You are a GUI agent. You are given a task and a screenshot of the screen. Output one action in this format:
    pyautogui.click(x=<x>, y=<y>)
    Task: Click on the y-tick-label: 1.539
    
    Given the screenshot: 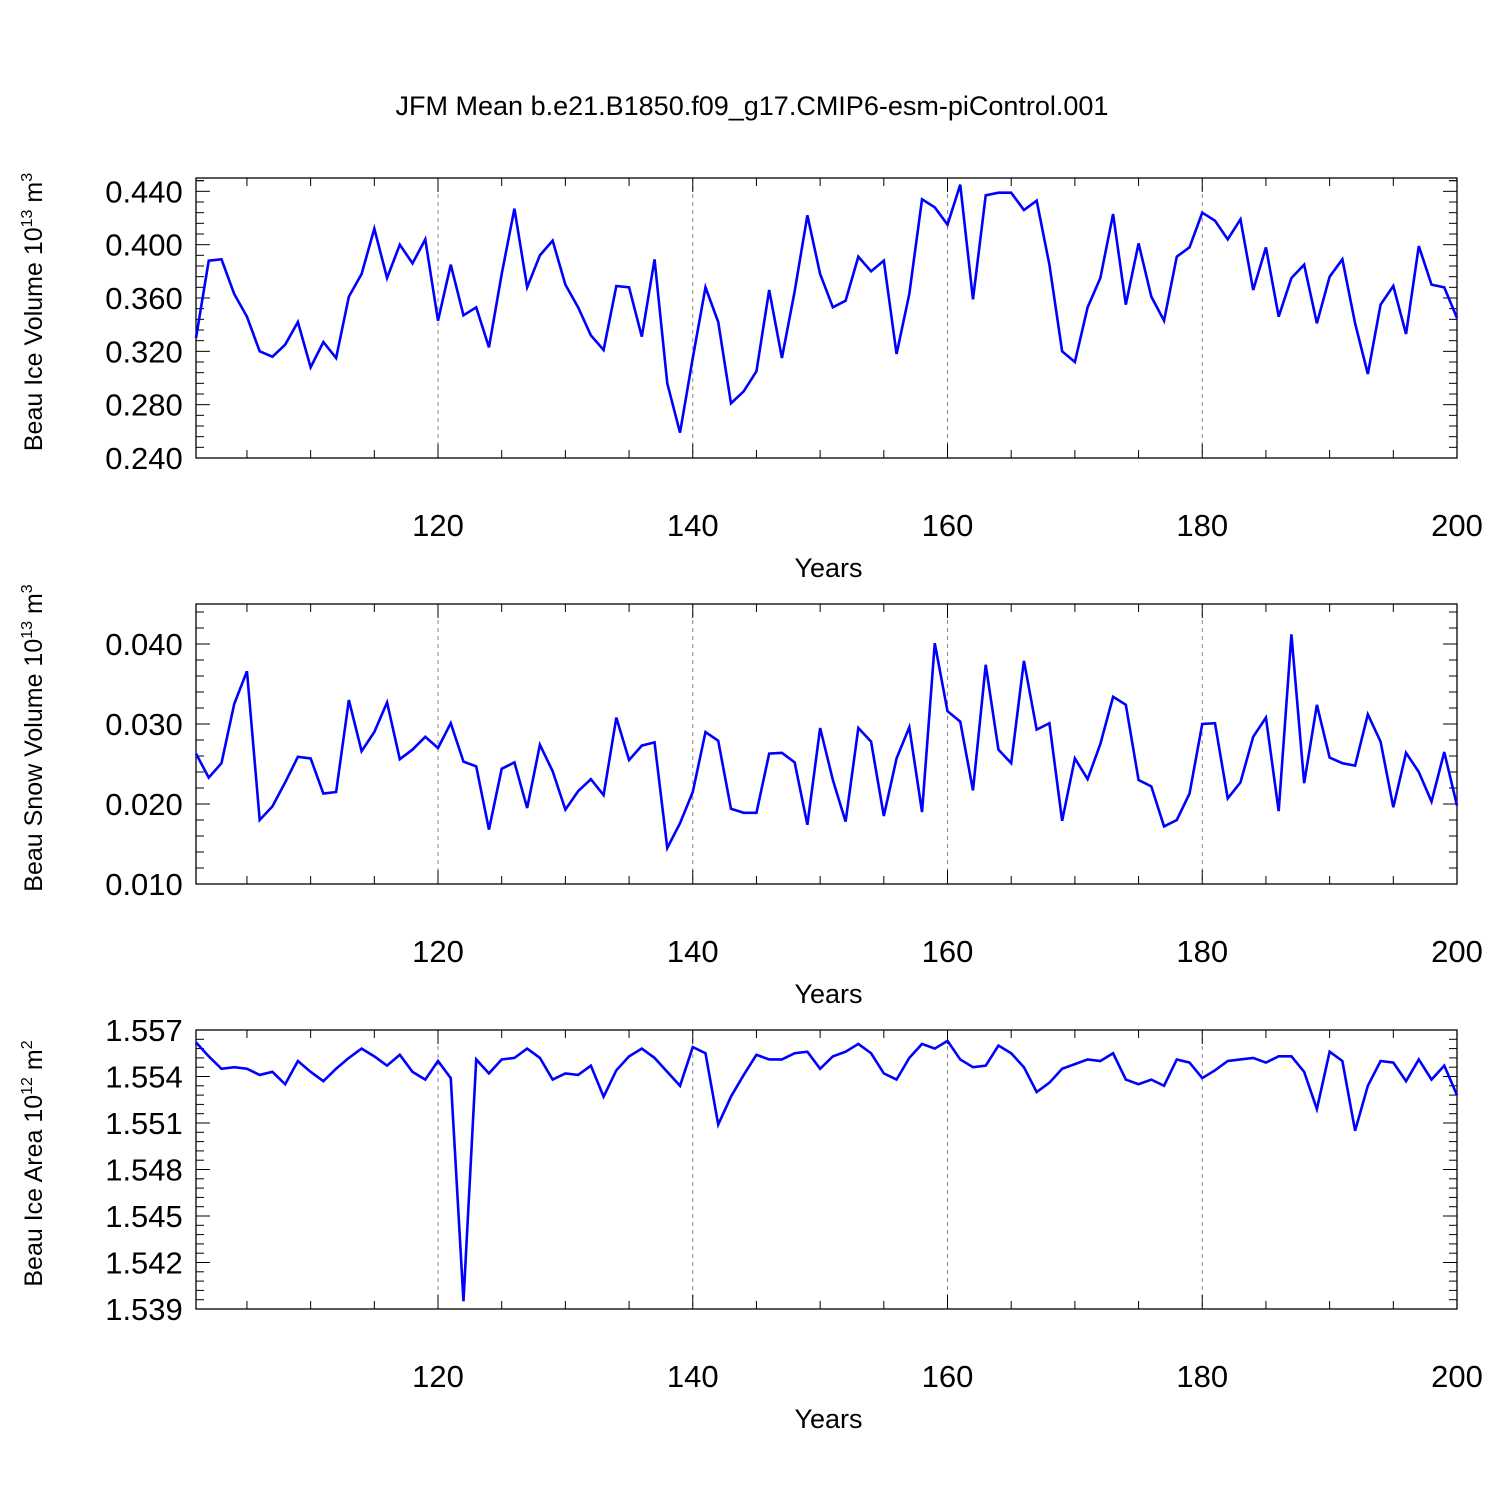 What is the action you would take?
    pyautogui.click(x=144, y=1309)
    